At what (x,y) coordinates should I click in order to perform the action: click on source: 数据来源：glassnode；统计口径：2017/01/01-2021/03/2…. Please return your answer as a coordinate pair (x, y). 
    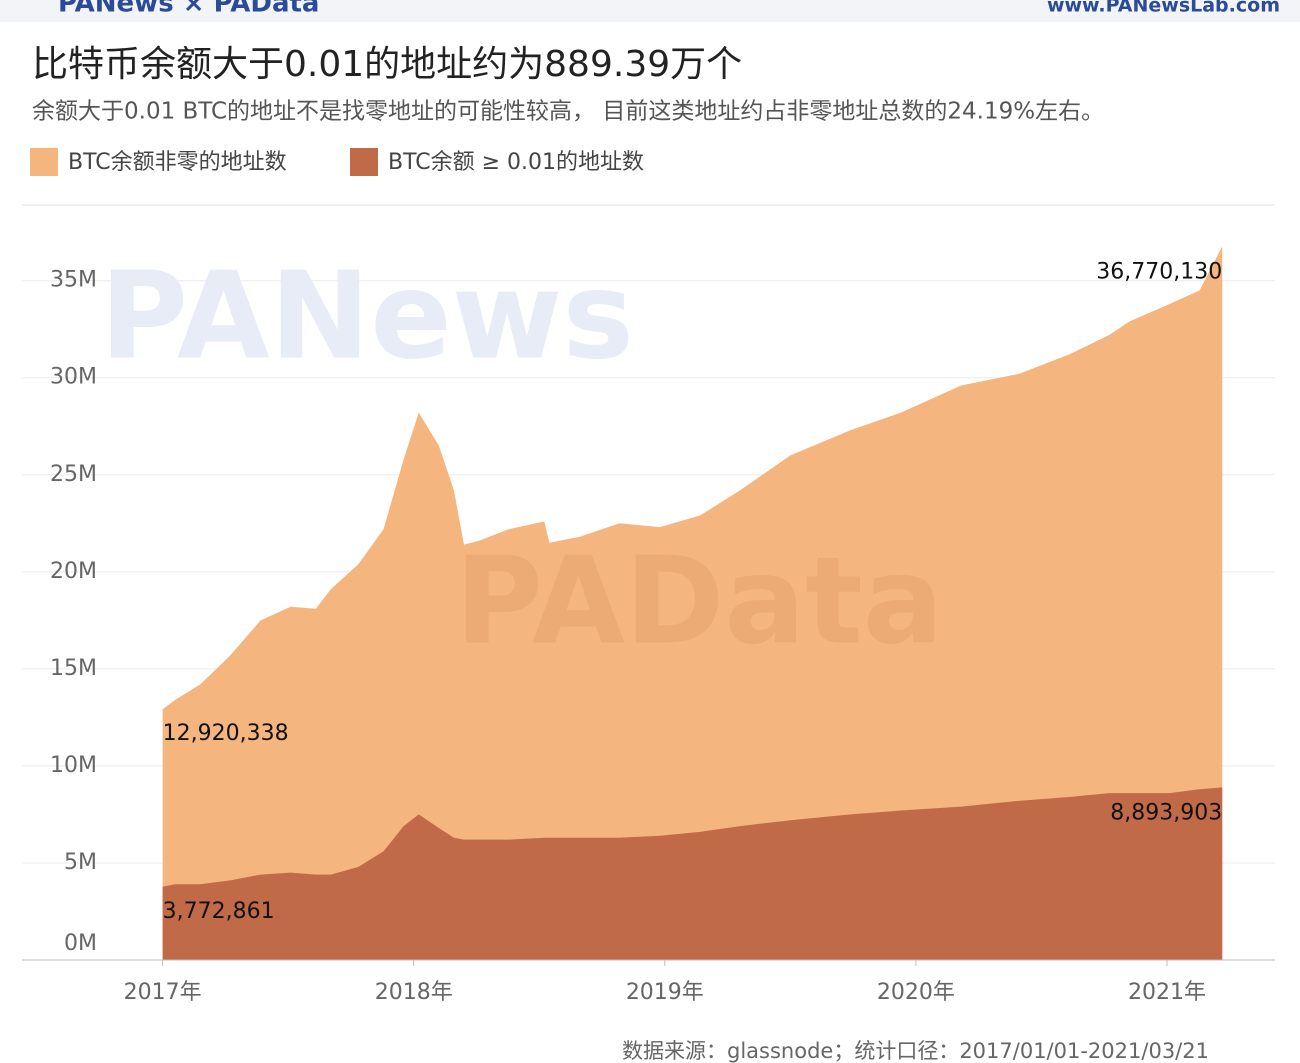
    Looking at the image, I should click on (915, 1051).